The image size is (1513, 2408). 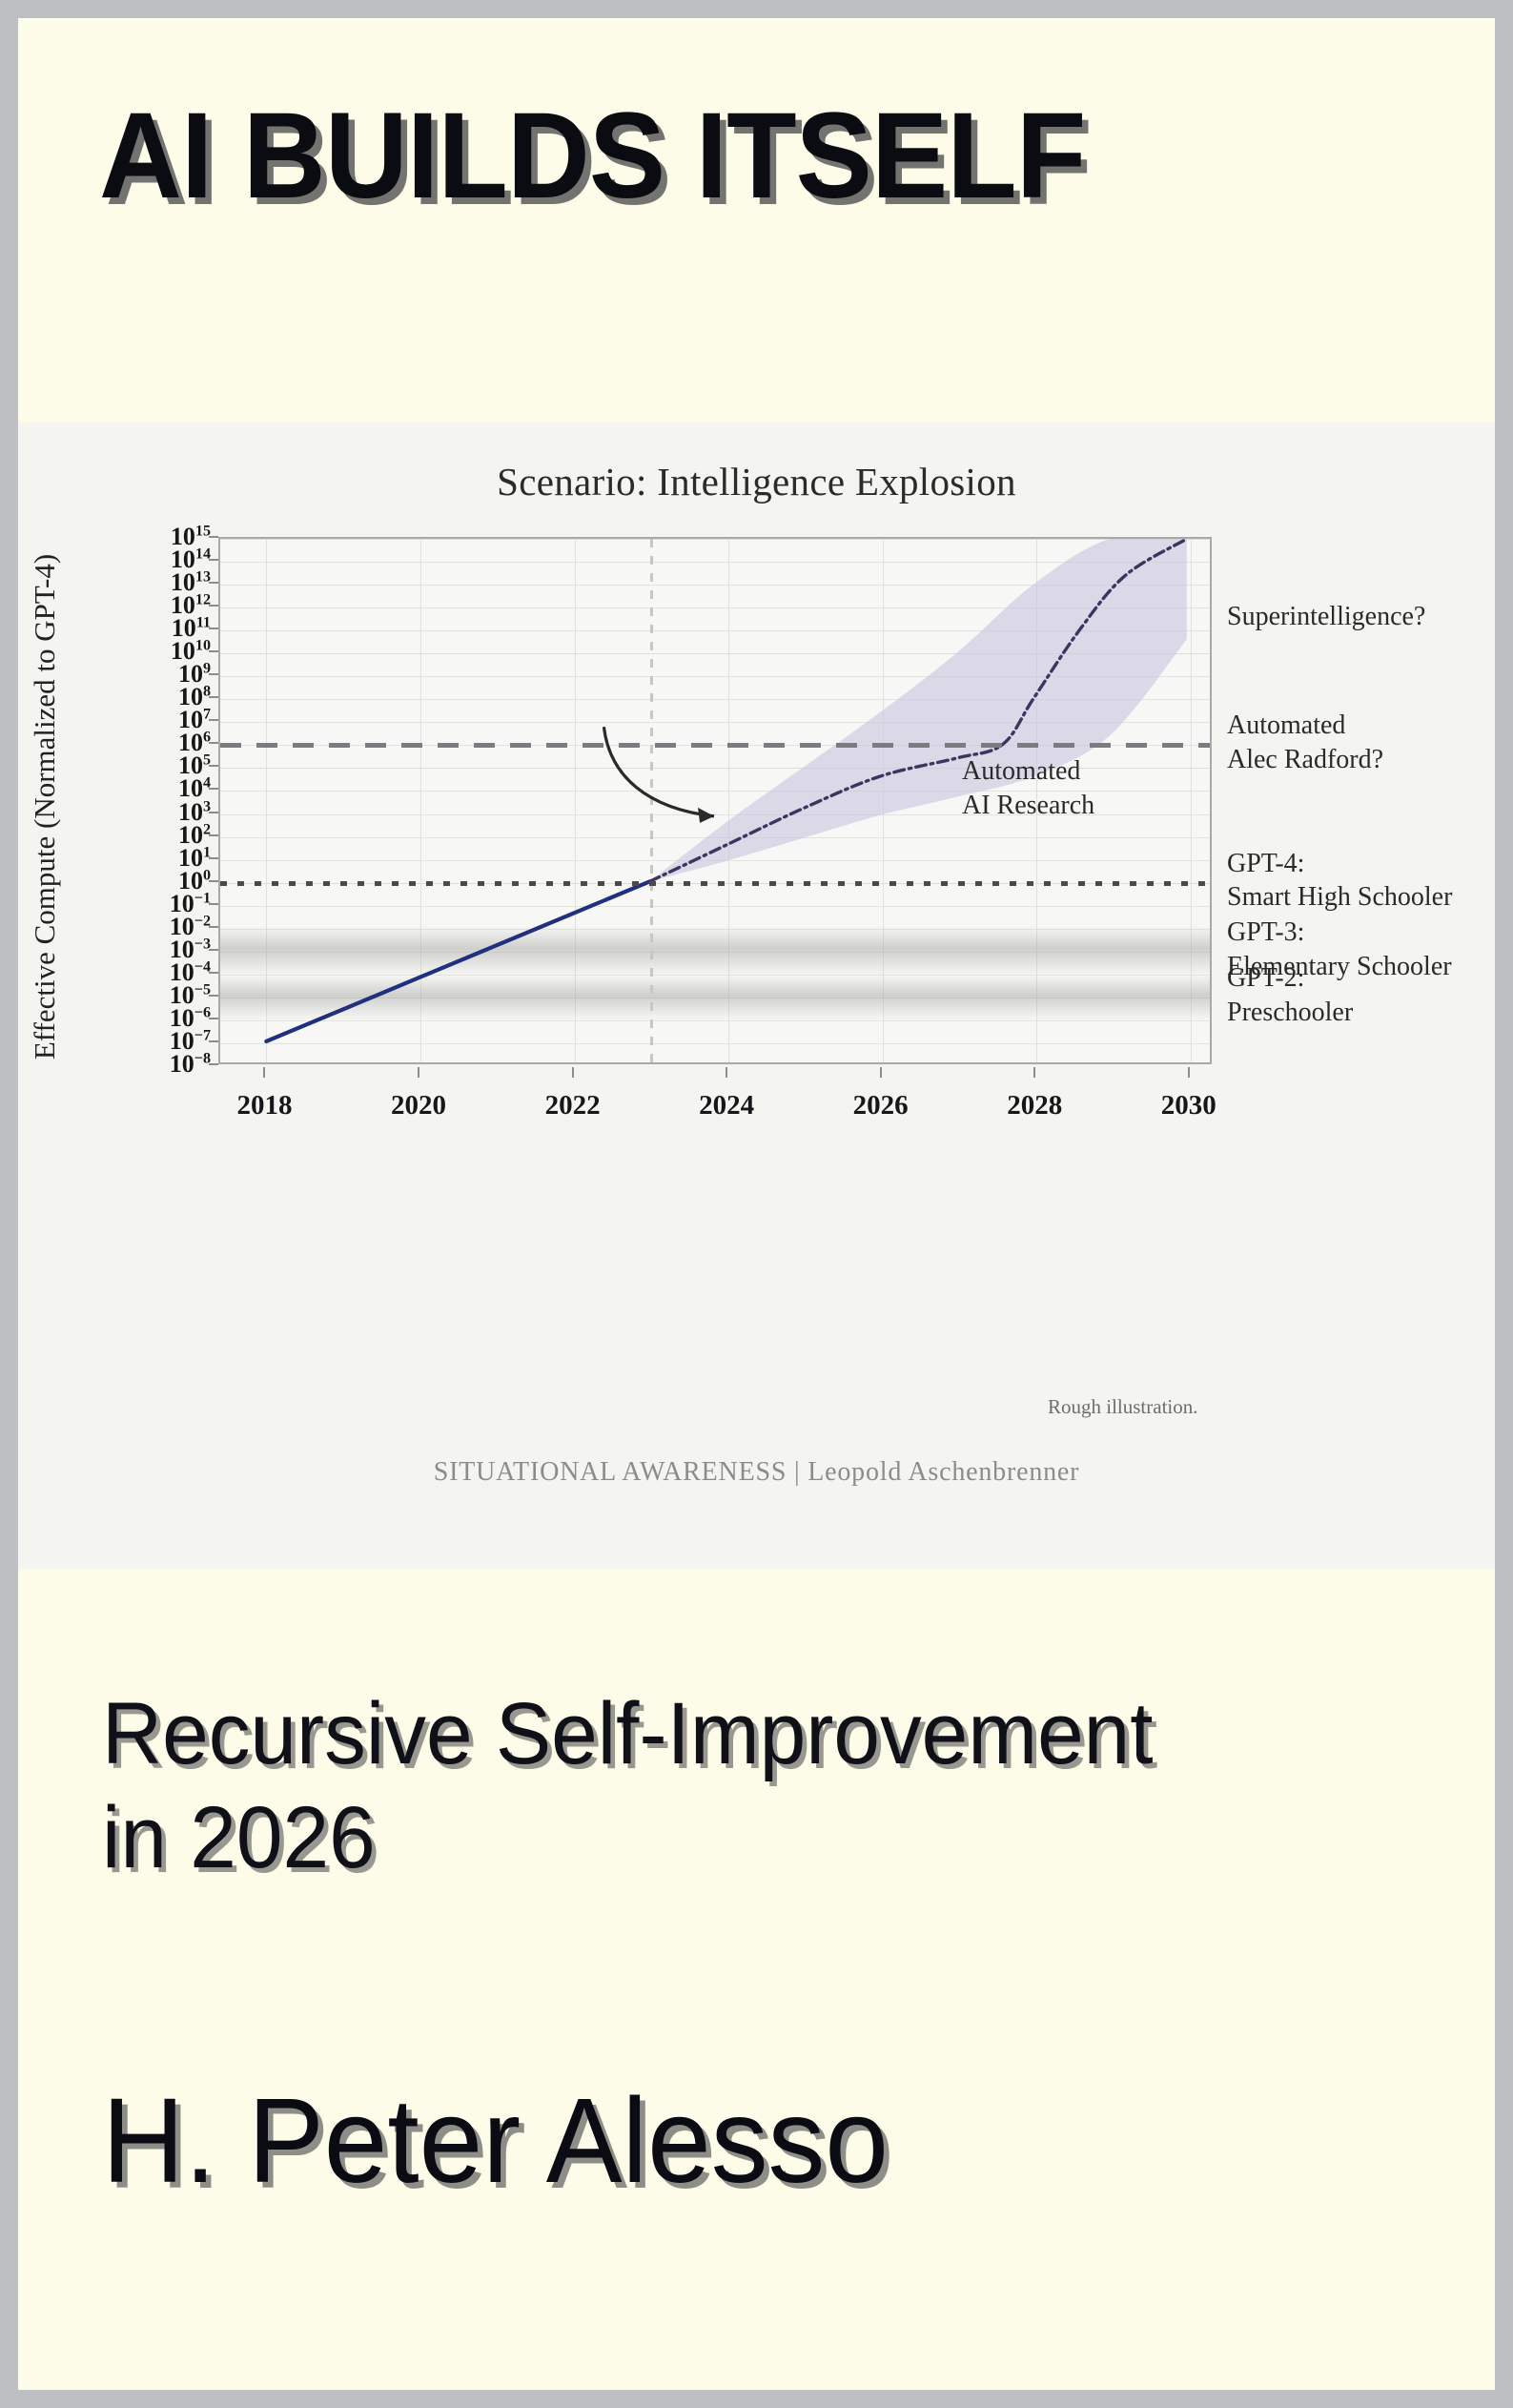 I want to click on y-axis-tick-label: 10⁻², so click(x=190, y=926).